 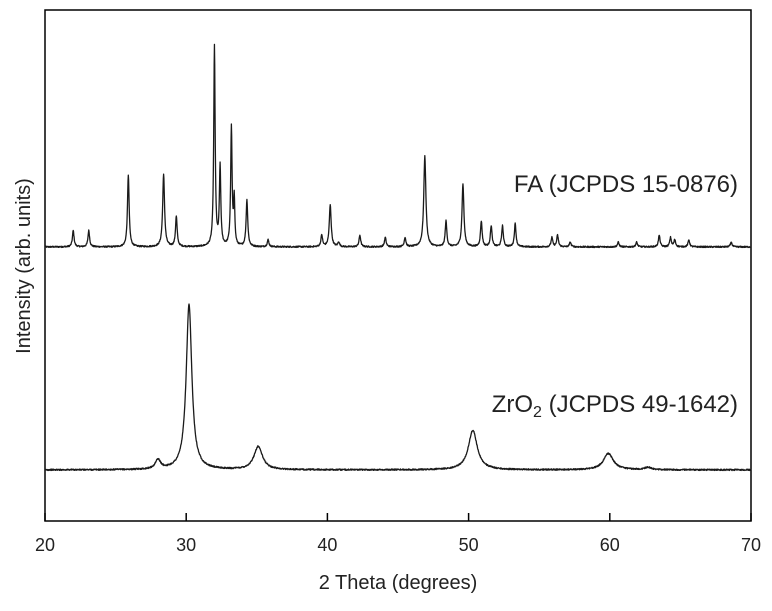 What do you see at coordinates (469, 545) in the screenshot?
I see `x-tick-label-50: 50` at bounding box center [469, 545].